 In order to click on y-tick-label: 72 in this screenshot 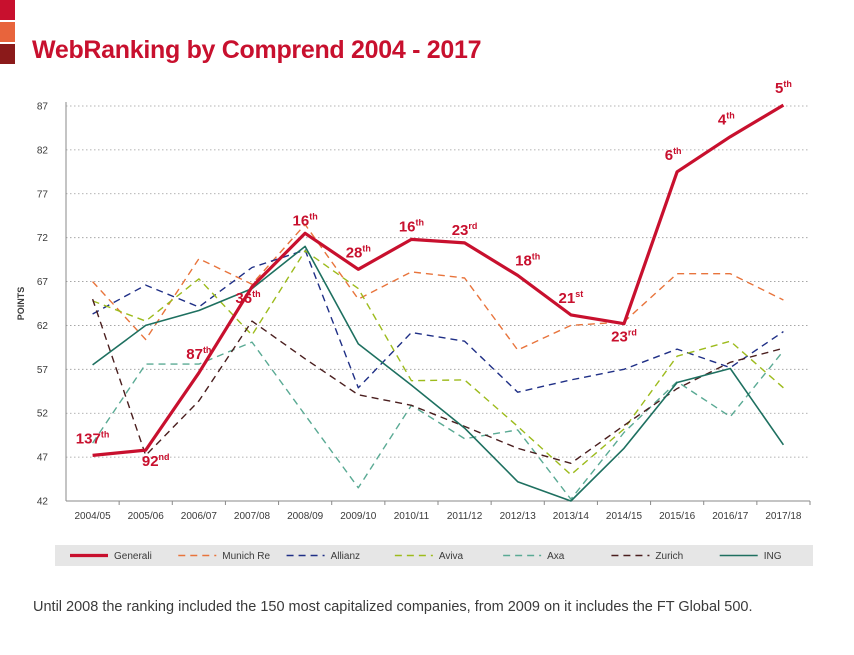, I will do `click(43, 238)`.